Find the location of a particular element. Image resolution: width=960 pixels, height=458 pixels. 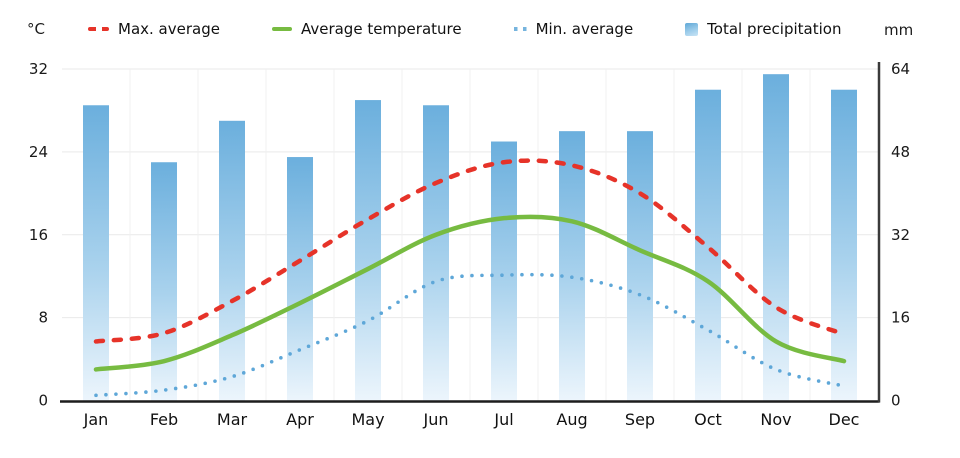

right-axis-tick-label: 48 is located at coordinates (900, 152).